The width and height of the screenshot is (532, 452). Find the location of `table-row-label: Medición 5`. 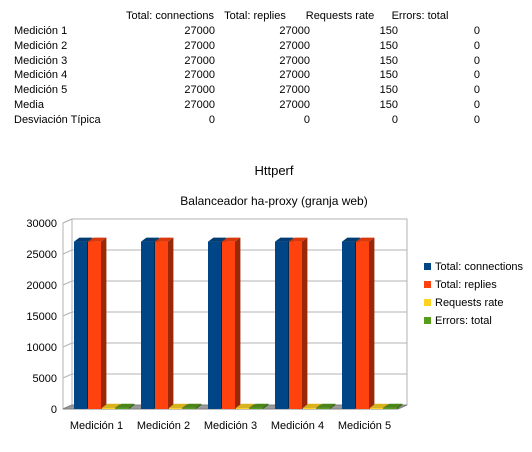

table-row-label: Medición 5 is located at coordinates (41, 90).